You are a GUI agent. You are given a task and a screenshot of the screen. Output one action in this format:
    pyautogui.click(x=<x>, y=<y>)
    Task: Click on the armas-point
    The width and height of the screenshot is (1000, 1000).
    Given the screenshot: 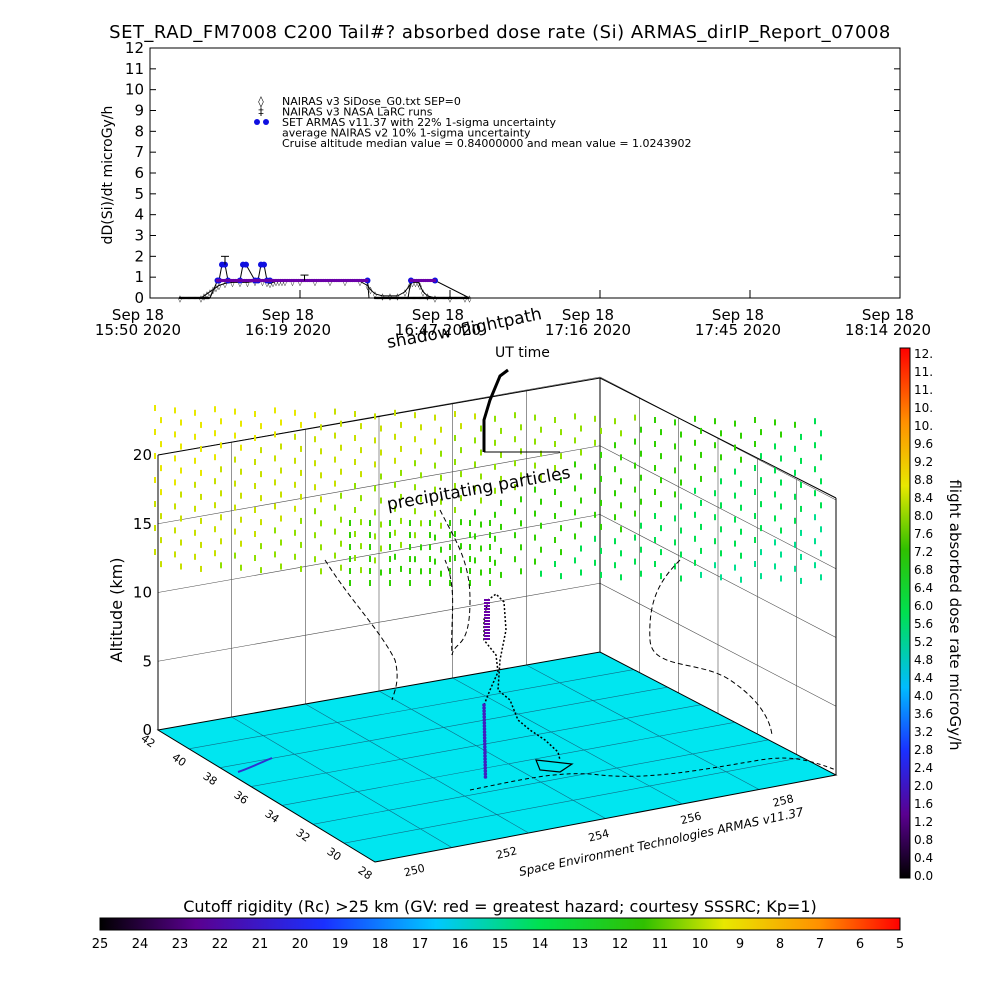 What is the action you would take?
    pyautogui.click(x=264, y=264)
    